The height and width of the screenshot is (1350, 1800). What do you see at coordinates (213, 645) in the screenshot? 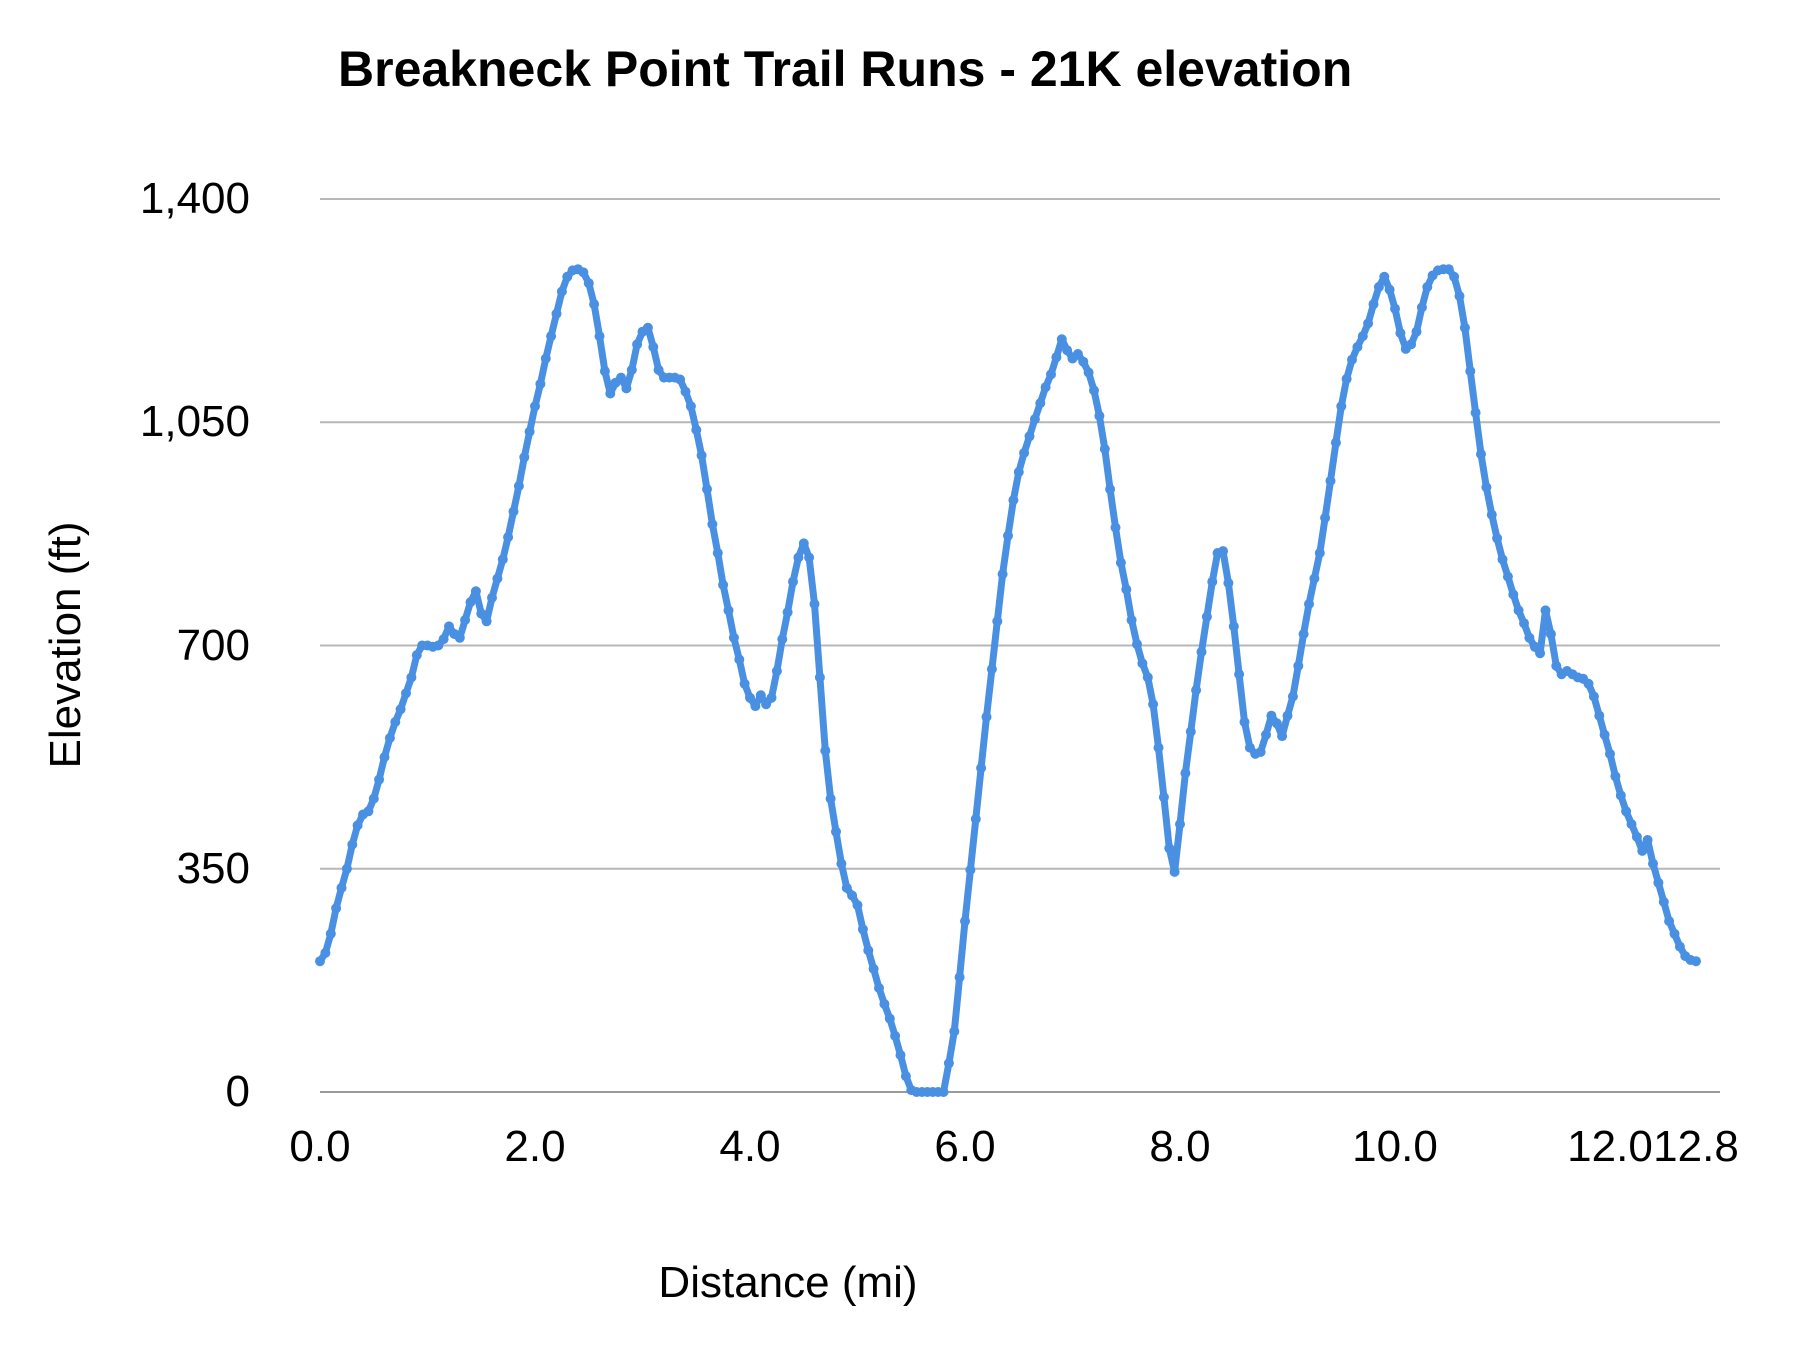
I see `y-tick-label: 700` at bounding box center [213, 645].